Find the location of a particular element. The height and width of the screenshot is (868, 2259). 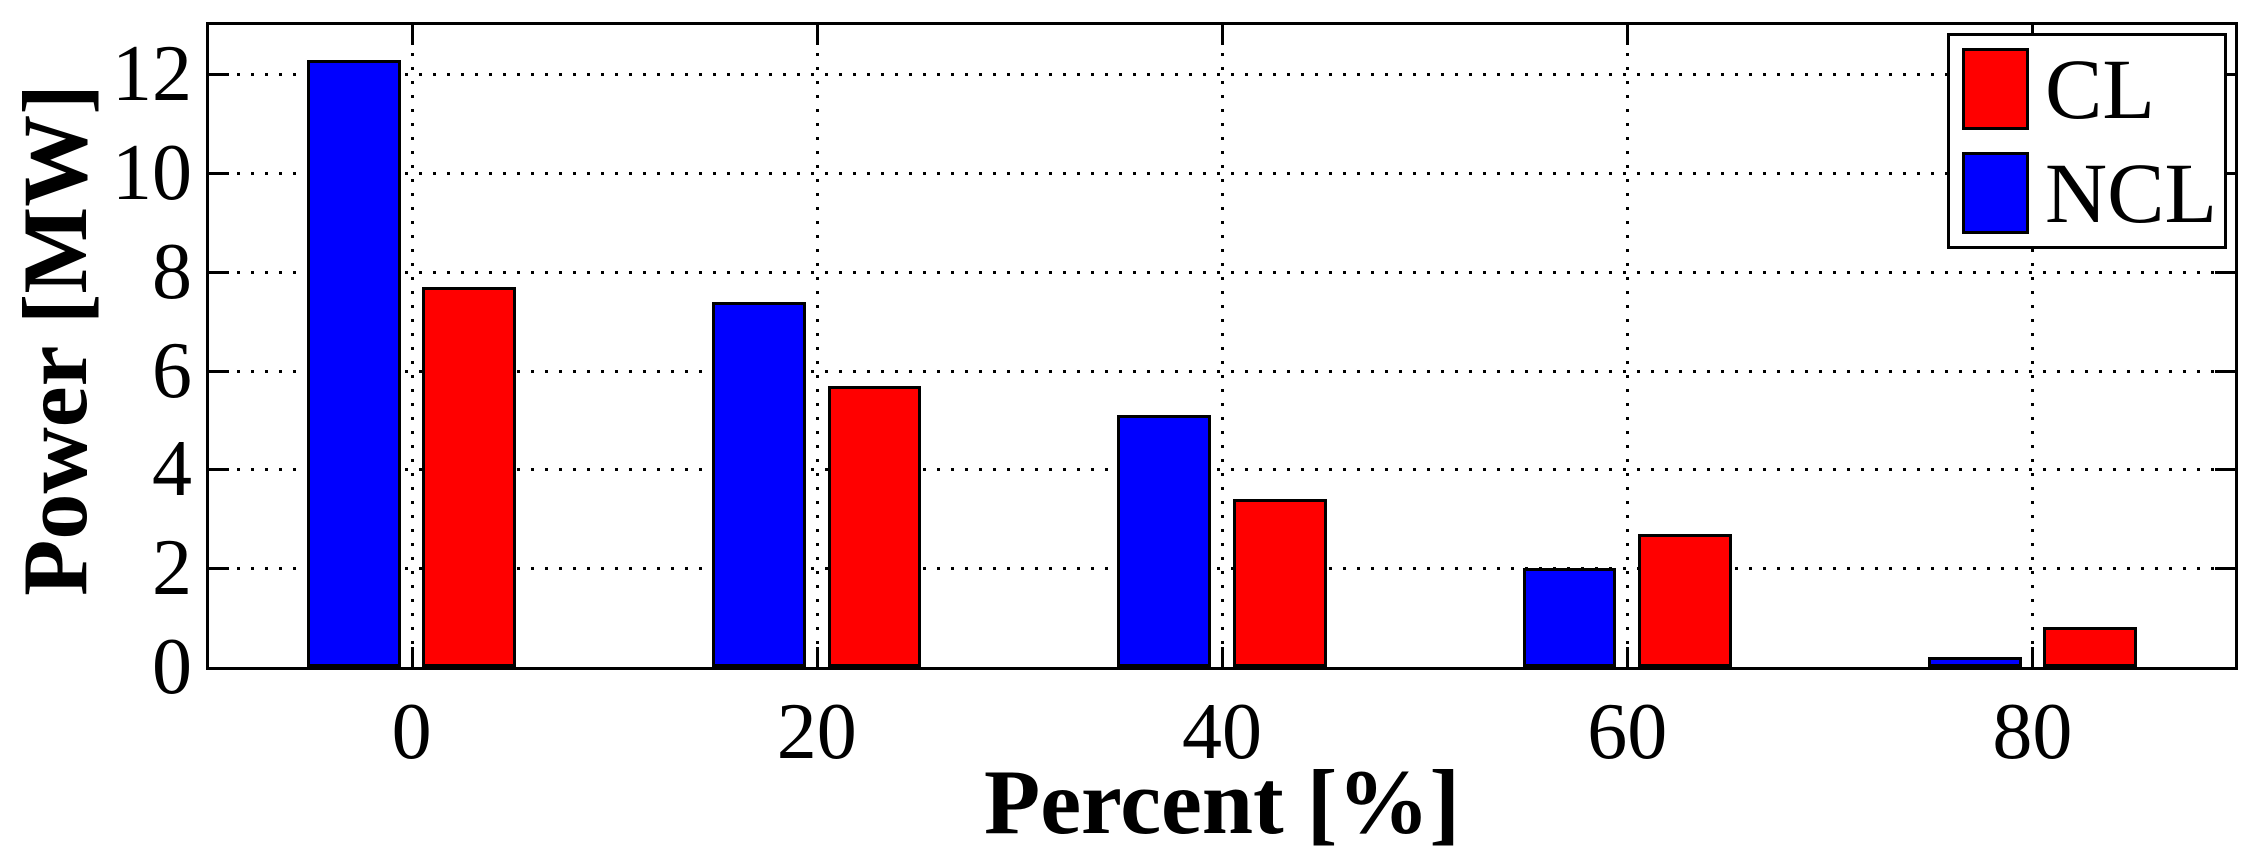

legend-label-cl: CL is located at coordinates (2100, 89).